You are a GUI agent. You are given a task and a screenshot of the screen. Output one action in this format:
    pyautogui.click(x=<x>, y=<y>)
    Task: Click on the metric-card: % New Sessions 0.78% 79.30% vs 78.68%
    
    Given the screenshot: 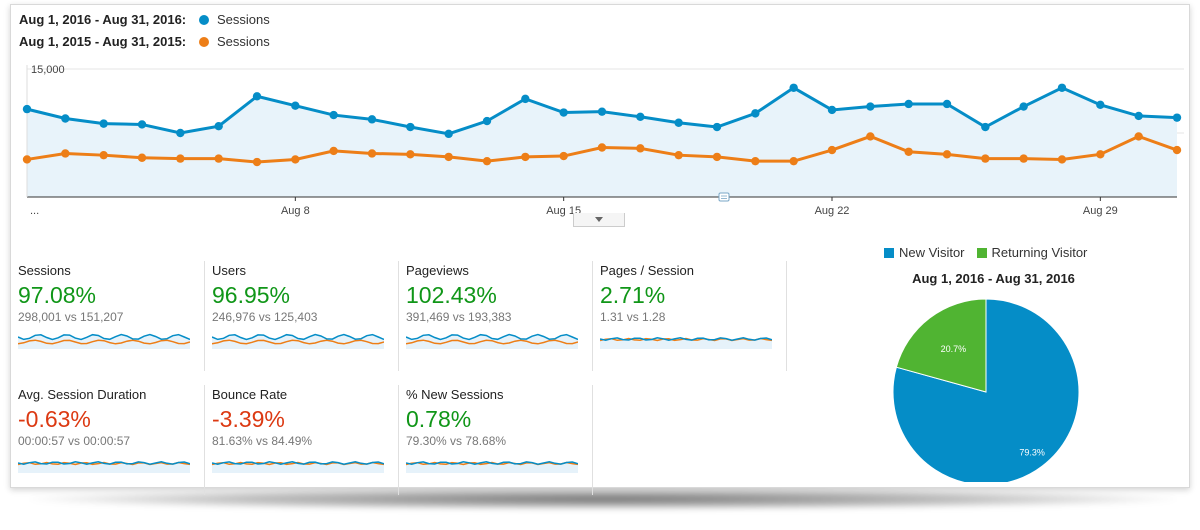 What is the action you would take?
    pyautogui.click(x=496, y=440)
    